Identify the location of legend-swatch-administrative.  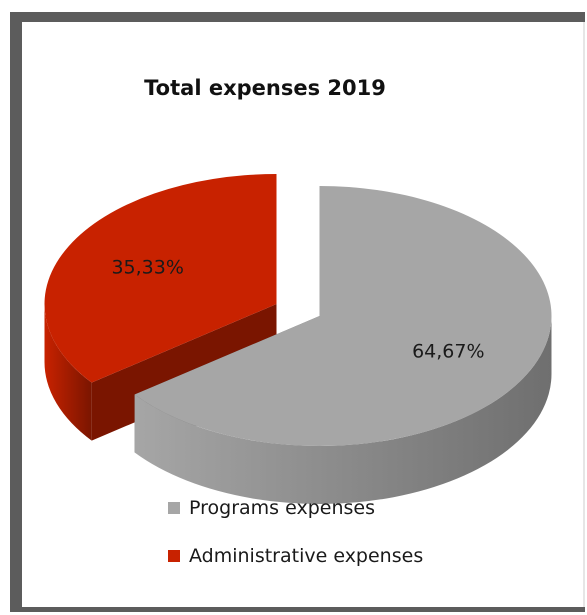
(174, 556).